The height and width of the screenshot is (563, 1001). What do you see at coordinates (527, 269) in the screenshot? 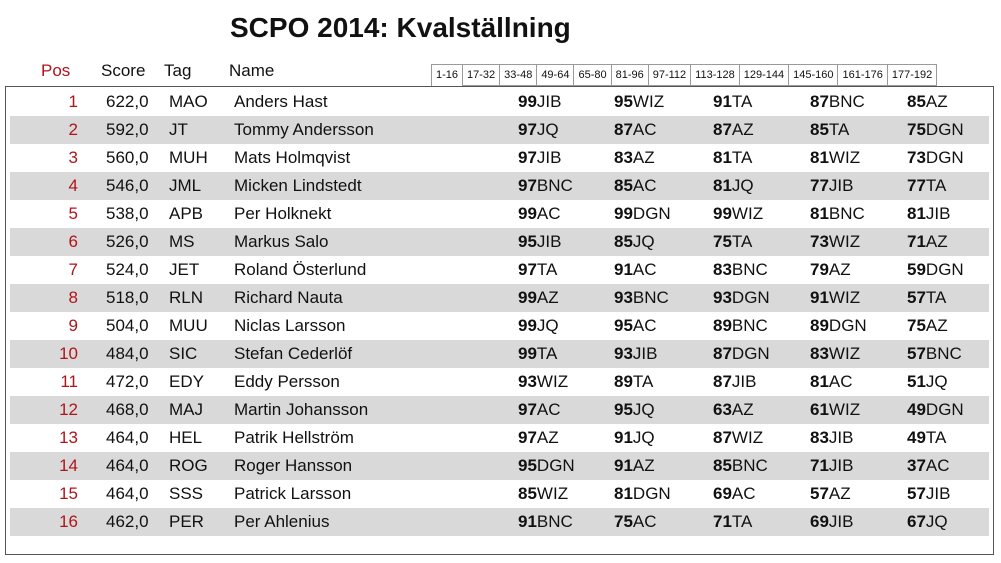
I see `result-score: 97` at bounding box center [527, 269].